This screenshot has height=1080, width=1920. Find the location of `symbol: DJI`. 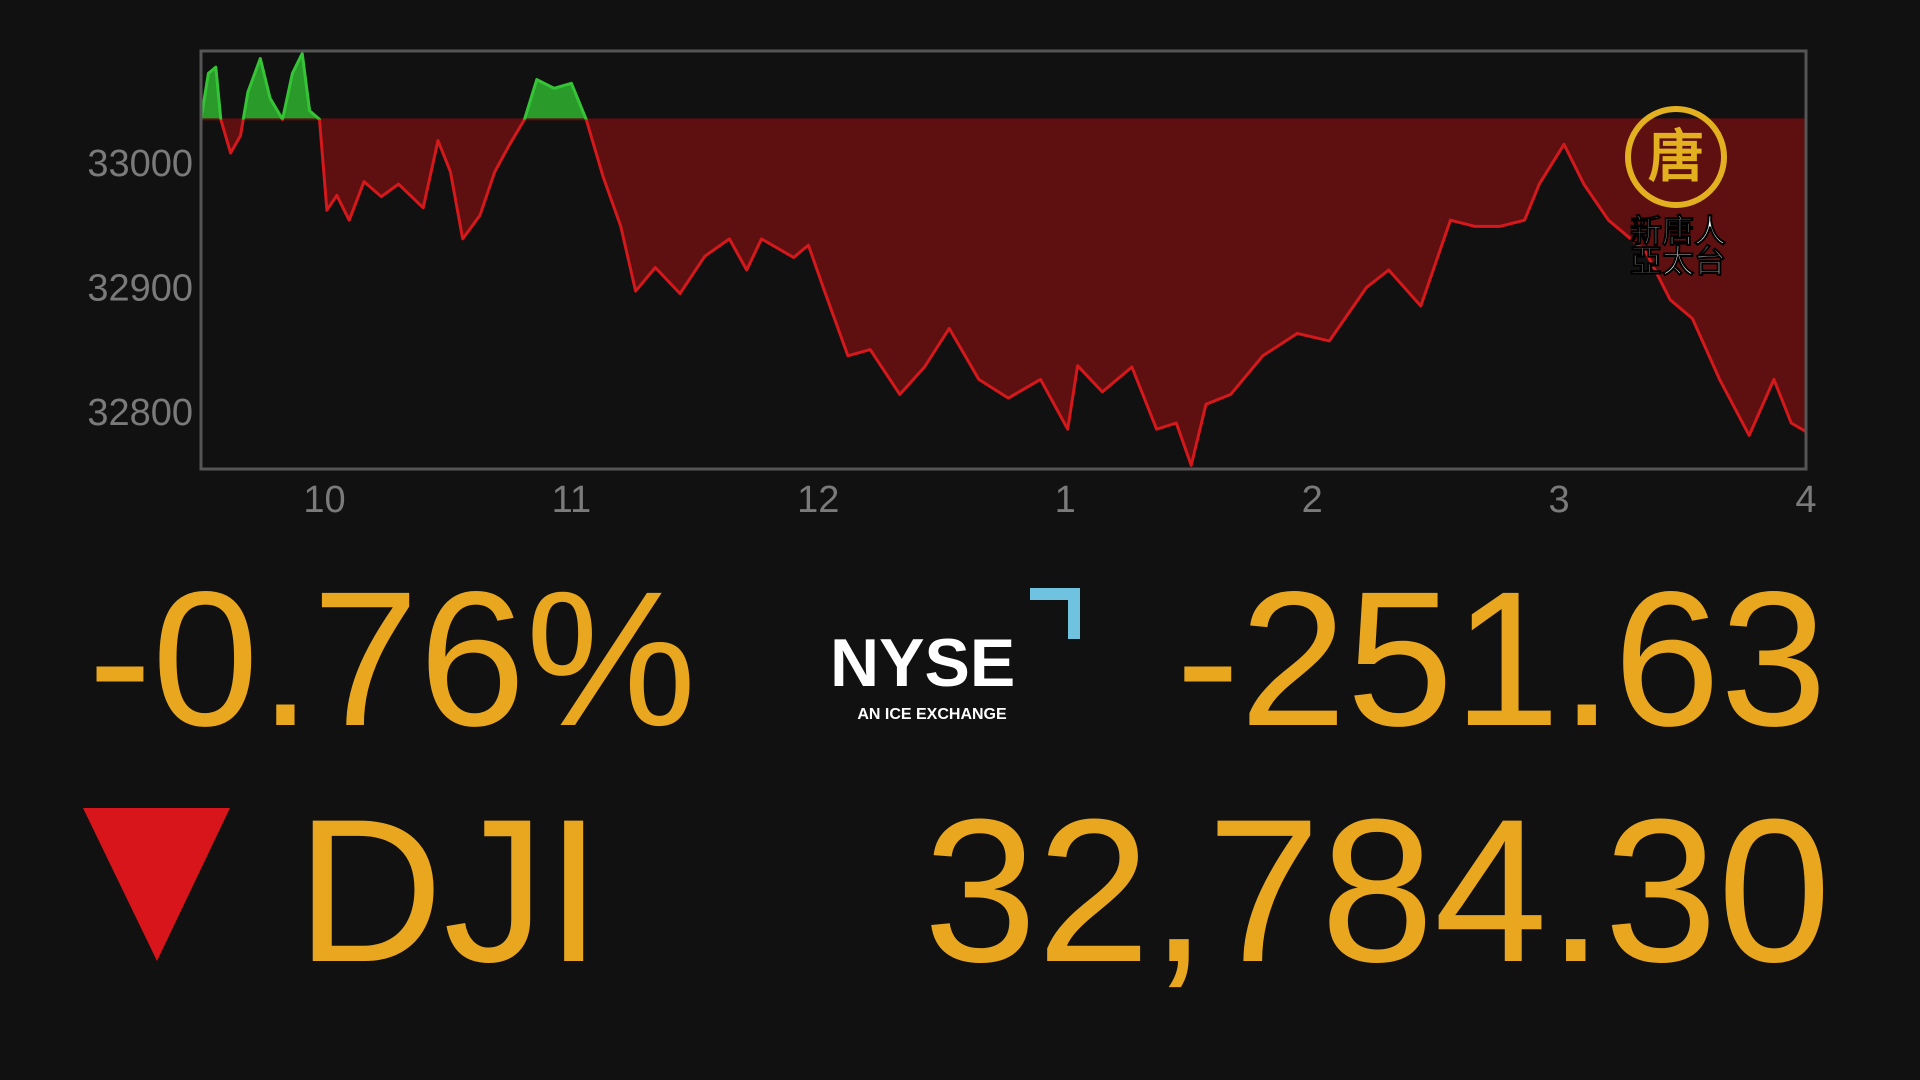

symbol: DJI is located at coordinates (449, 891).